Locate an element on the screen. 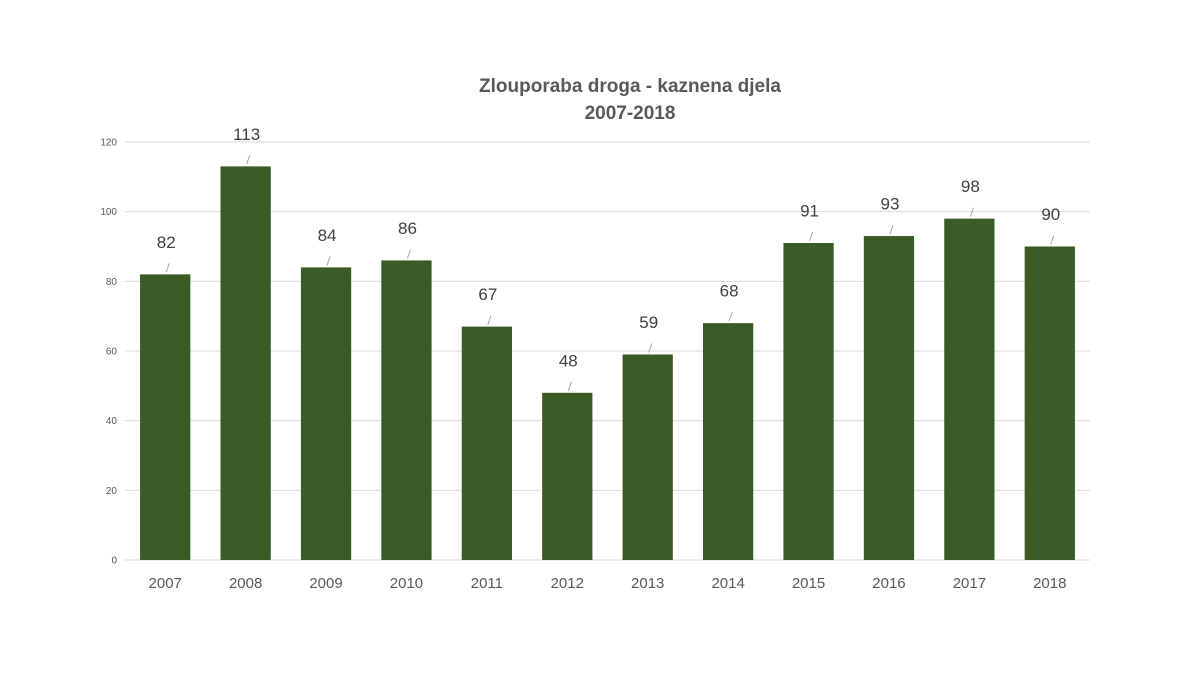  x-tick-label-2018: 2018 is located at coordinates (1049, 583).